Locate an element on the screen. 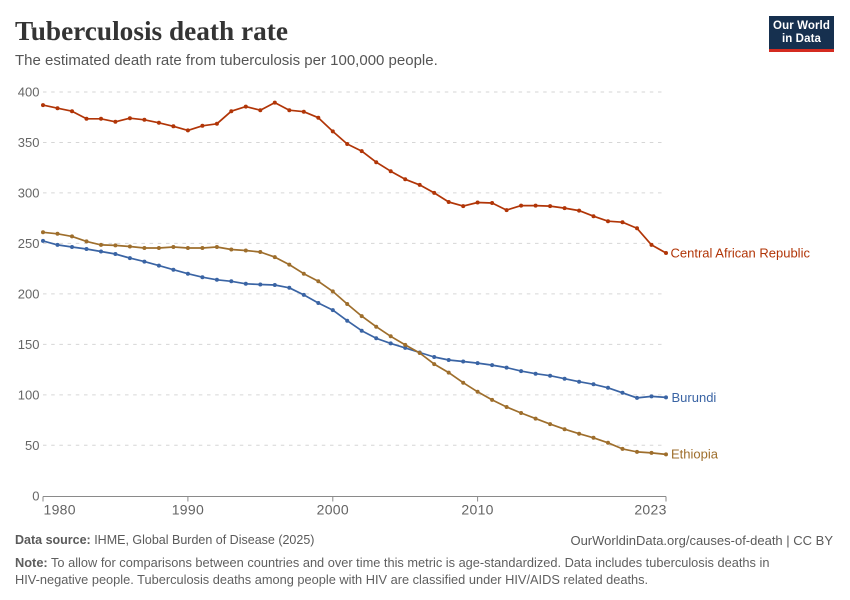 This screenshot has width=850, height=600. svg-text: 1980 is located at coordinates (60, 510).